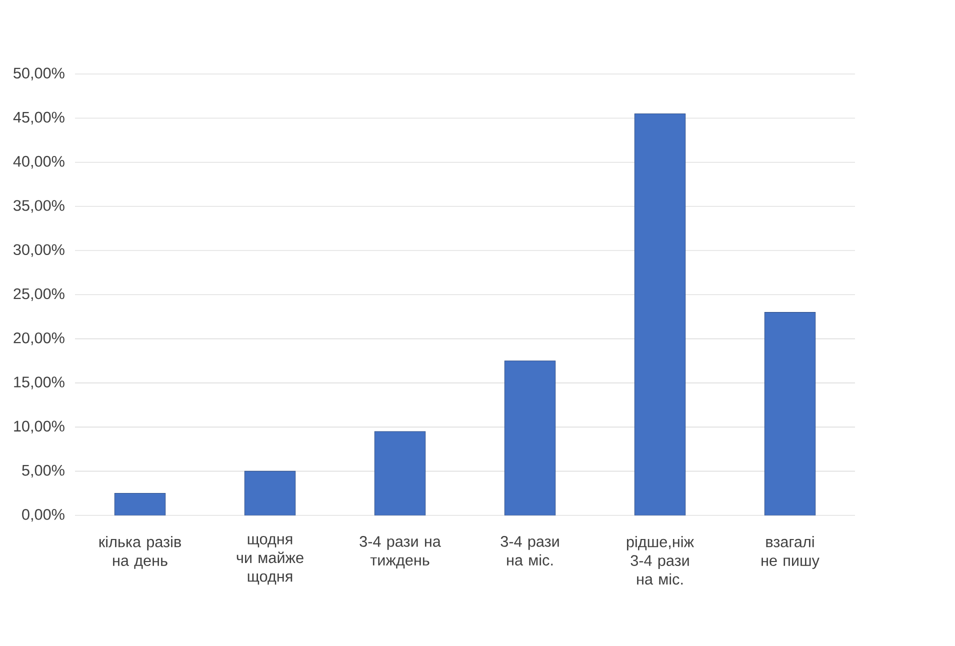 This screenshot has width=955, height=646. Describe the element at coordinates (39, 250) in the screenshot. I see `y-tick-label: 30,00%` at that location.